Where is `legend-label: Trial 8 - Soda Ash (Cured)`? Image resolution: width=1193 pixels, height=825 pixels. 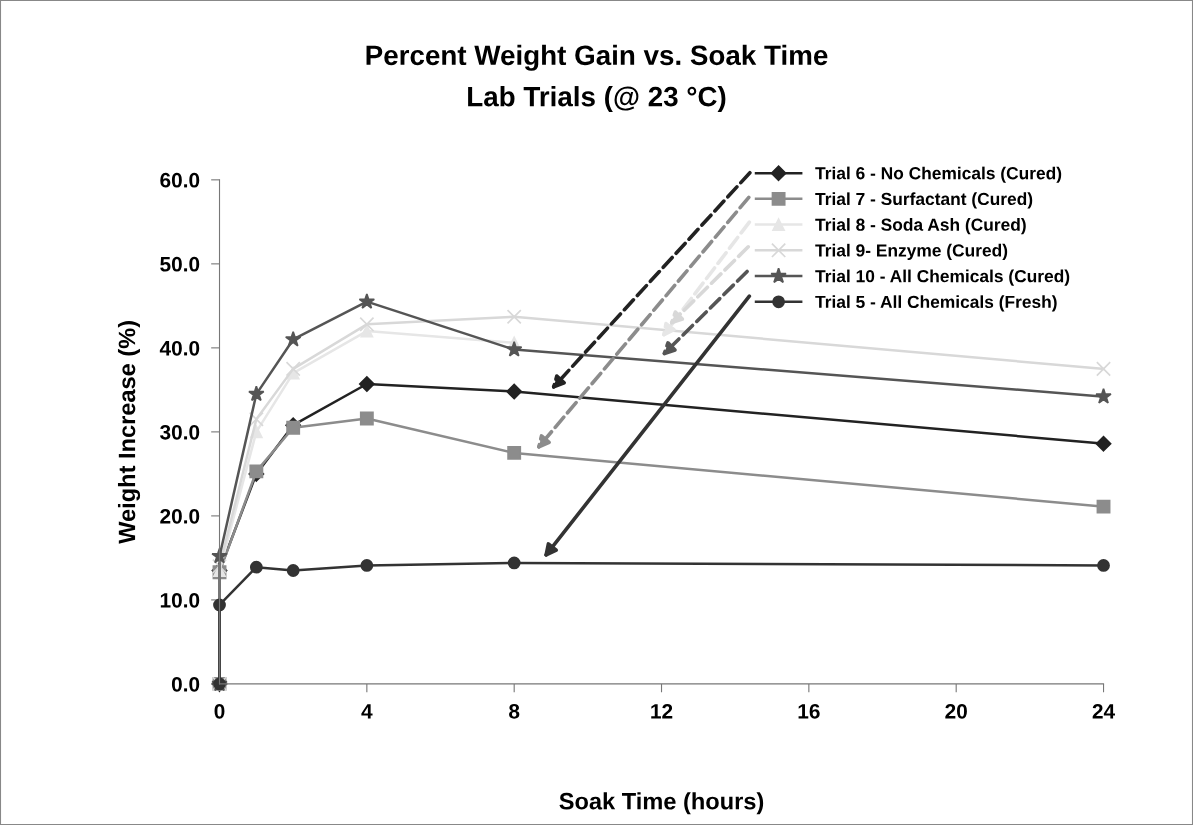
legend-label: Trial 8 - Soda Ash (Cured) is located at coordinates (920, 226).